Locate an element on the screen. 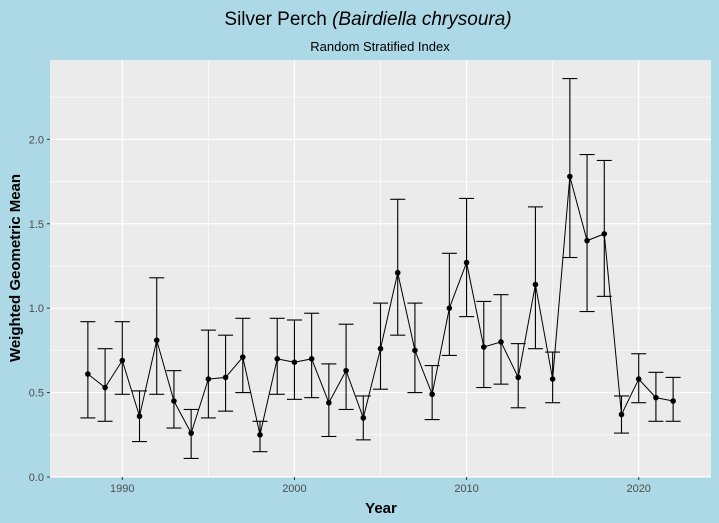  x-tick-label: 2000 is located at coordinates (294, 489).